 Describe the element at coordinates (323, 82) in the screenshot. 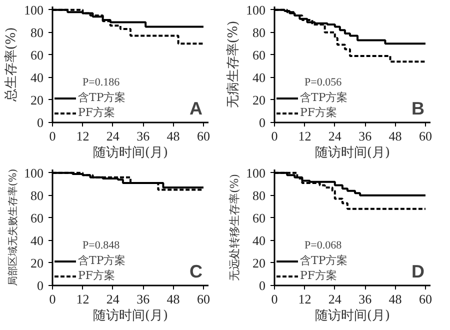

I see `annotation: P=0.056` at that location.